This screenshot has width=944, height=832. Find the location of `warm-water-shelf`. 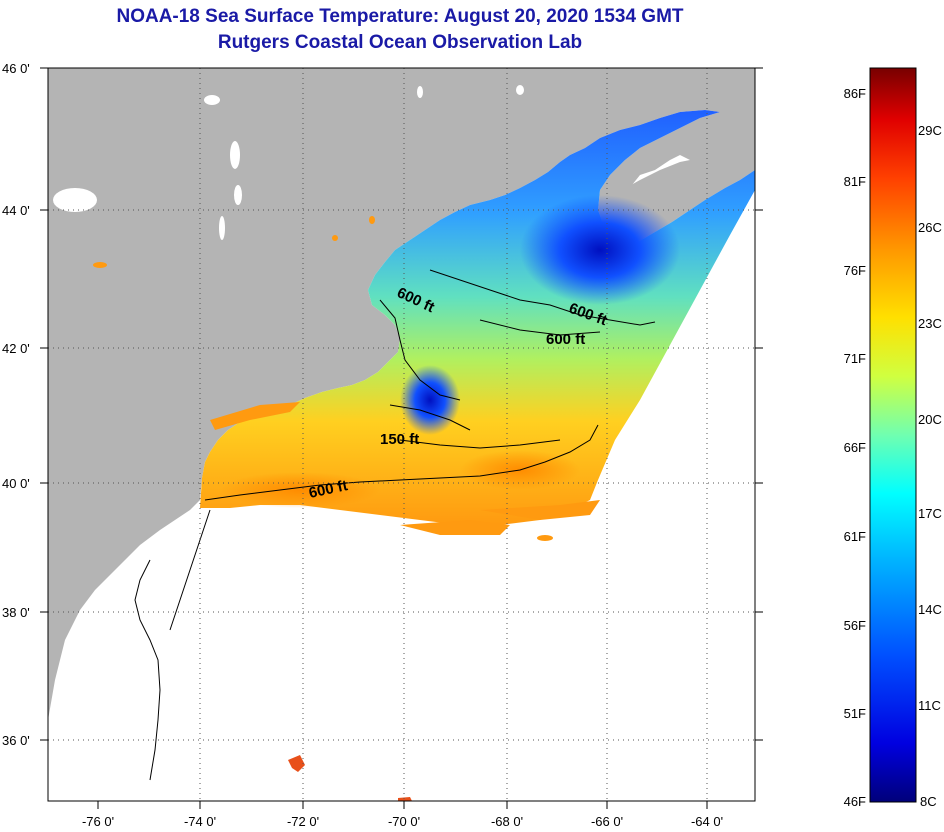

warm-water-shelf is located at coordinates (300, 490).